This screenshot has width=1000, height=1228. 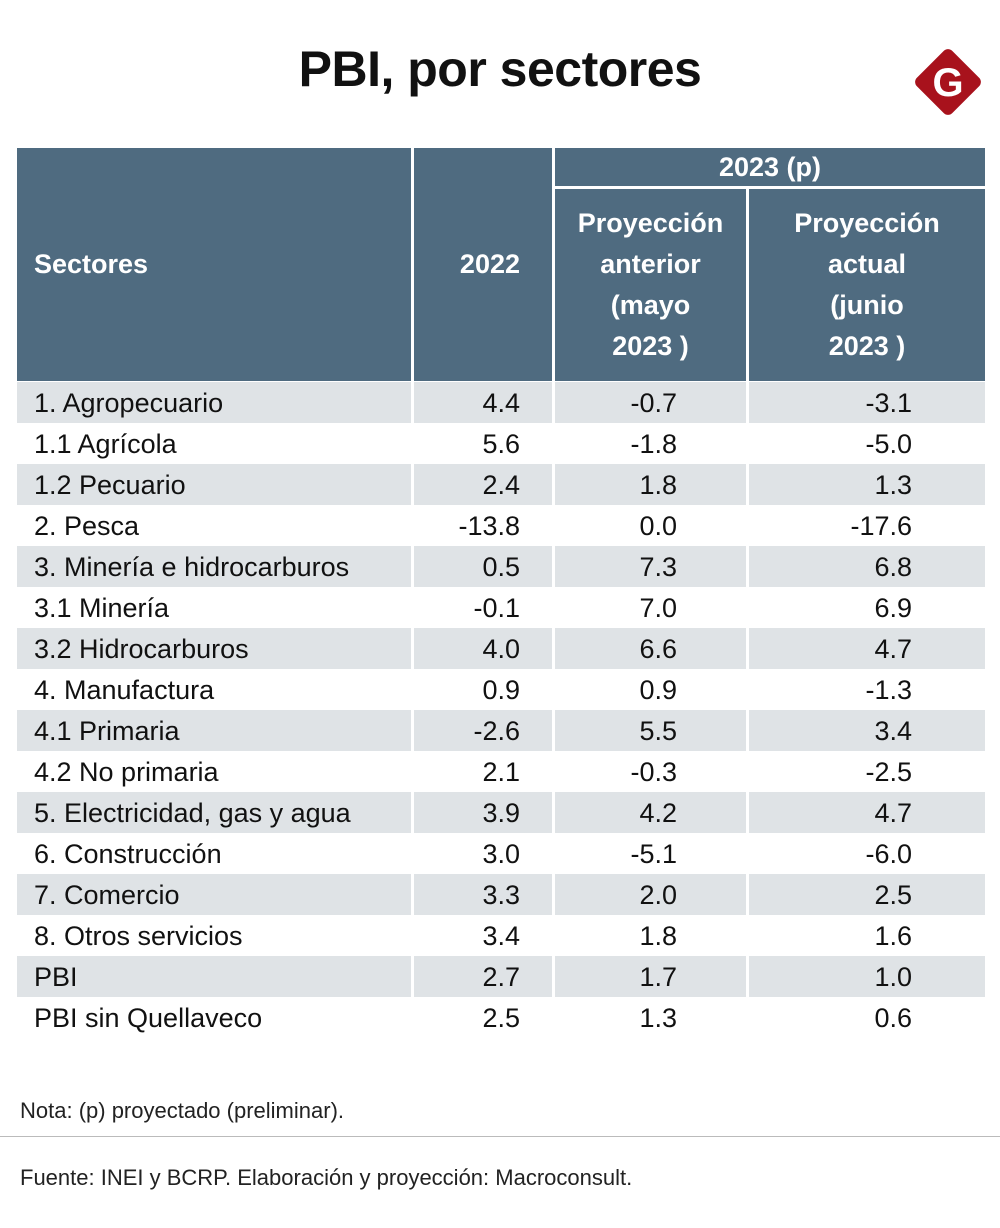 What do you see at coordinates (893, 936) in the screenshot?
I see `proyeccion-actual-cell: 1.6` at bounding box center [893, 936].